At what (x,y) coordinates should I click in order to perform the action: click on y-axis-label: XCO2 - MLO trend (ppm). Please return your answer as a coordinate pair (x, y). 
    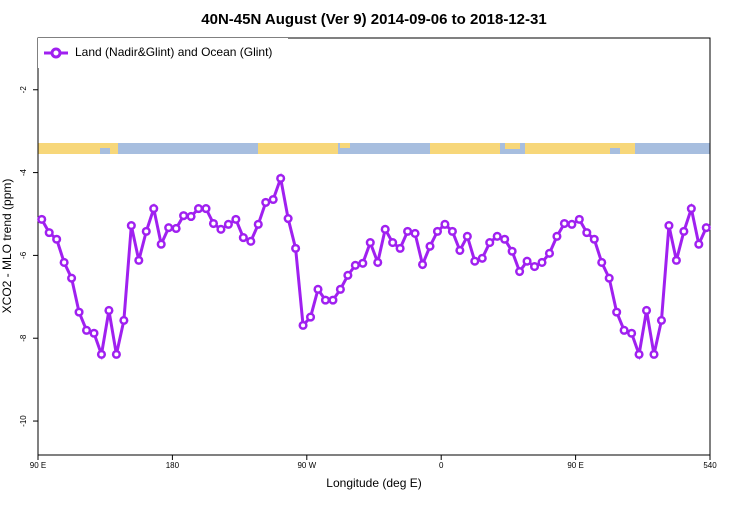
    Looking at the image, I should click on (7, 246).